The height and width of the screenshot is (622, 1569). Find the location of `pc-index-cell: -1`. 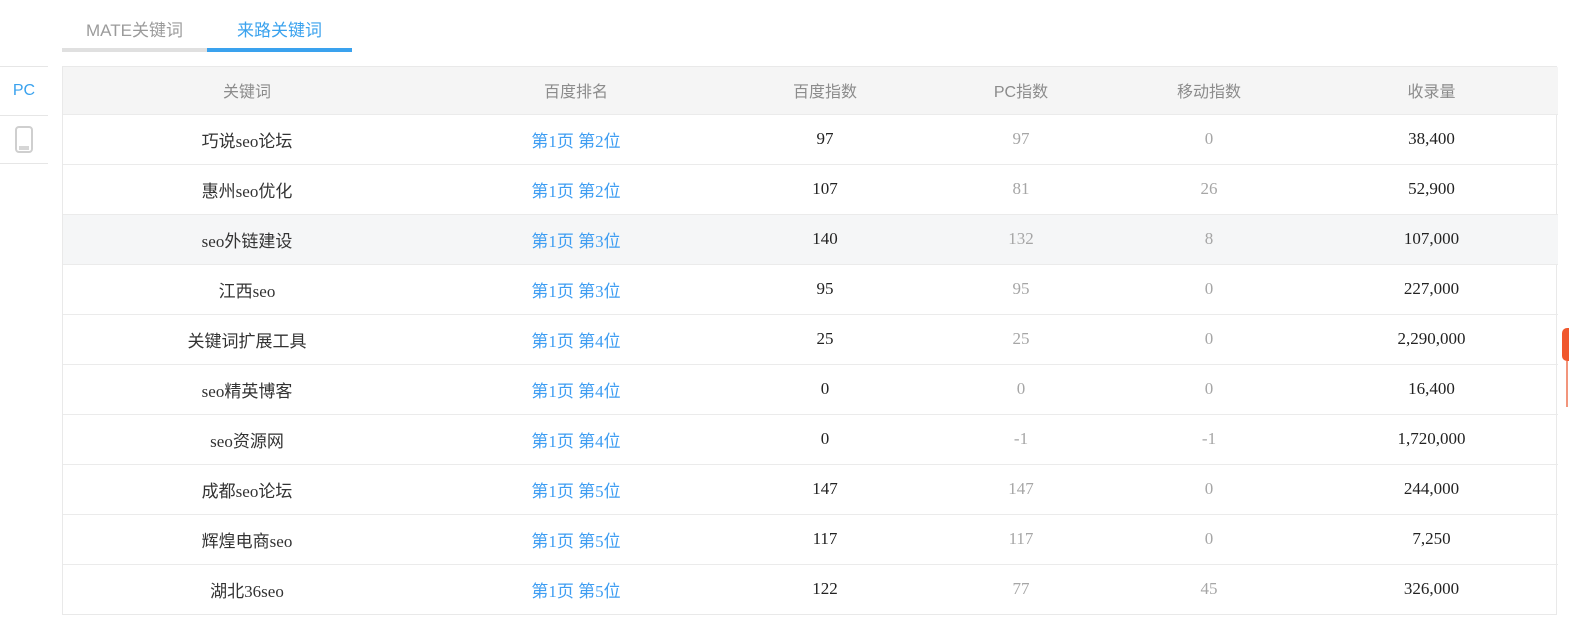

pc-index-cell: -1 is located at coordinates (1021, 438).